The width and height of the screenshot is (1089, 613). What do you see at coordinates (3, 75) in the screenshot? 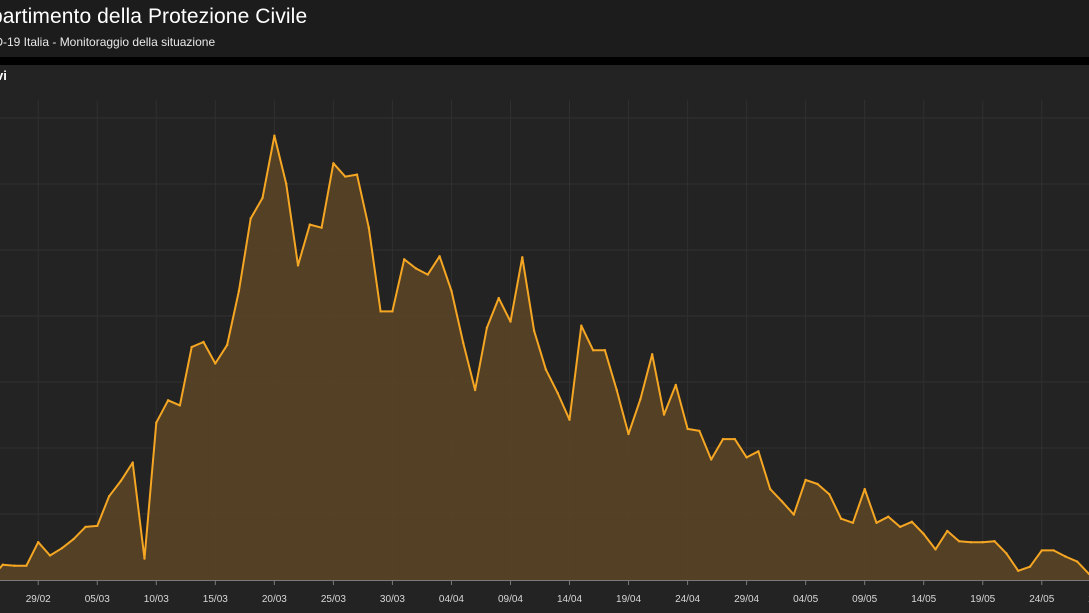
I see `panel-title: vi` at bounding box center [3, 75].